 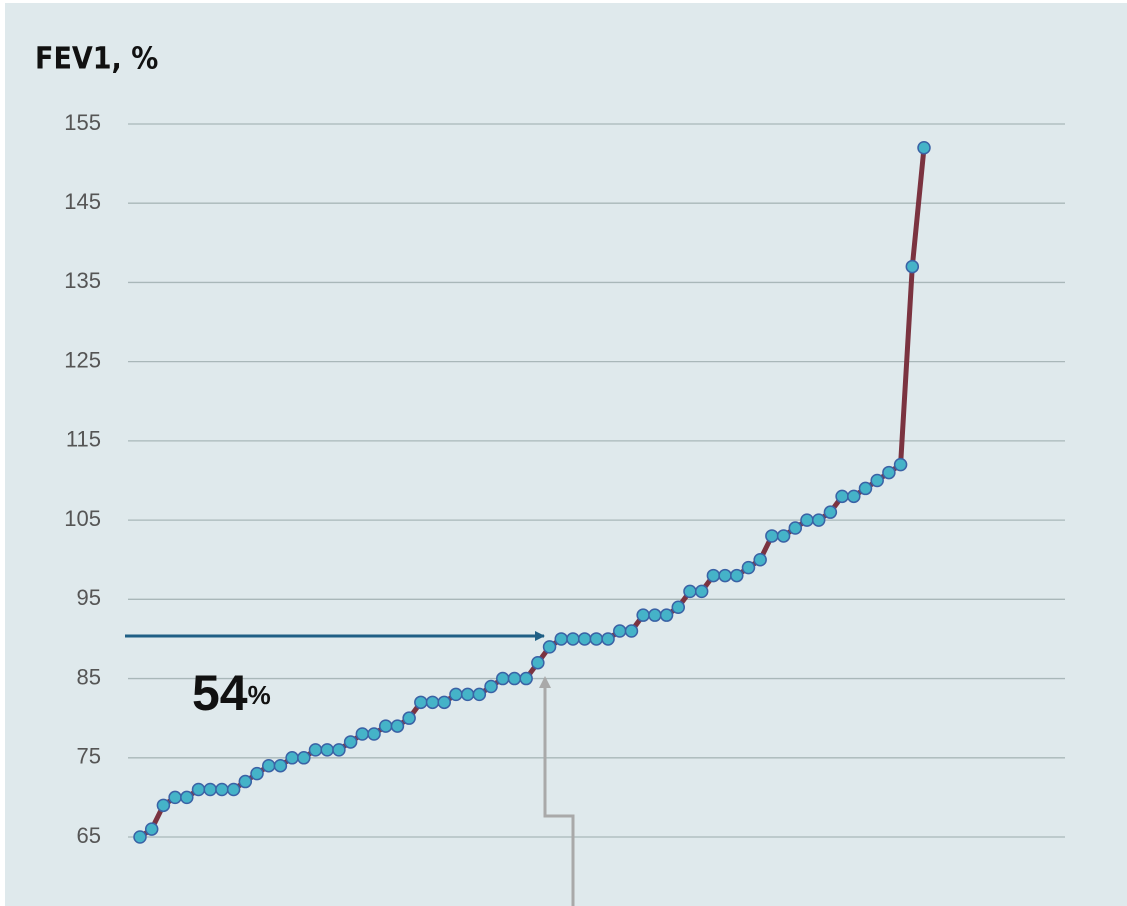 What do you see at coordinates (89, 835) in the screenshot?
I see `y-tick-label: 65` at bounding box center [89, 835].